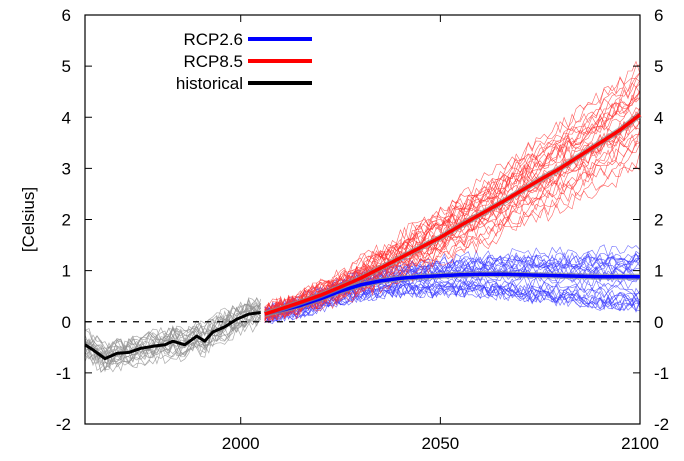  What do you see at coordinates (66, 168) in the screenshot?
I see `y-tick-label: 3` at bounding box center [66, 168].